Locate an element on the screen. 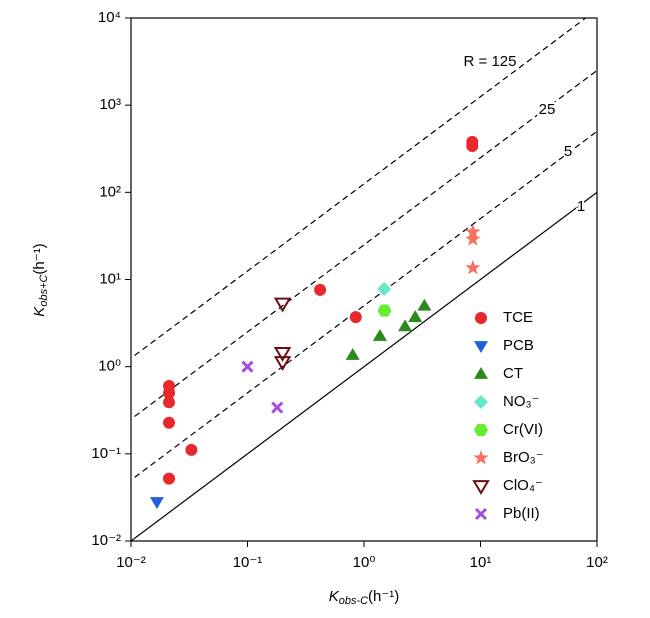 The image size is (650, 618). legend-label: ClO₄⁻ is located at coordinates (523, 485).